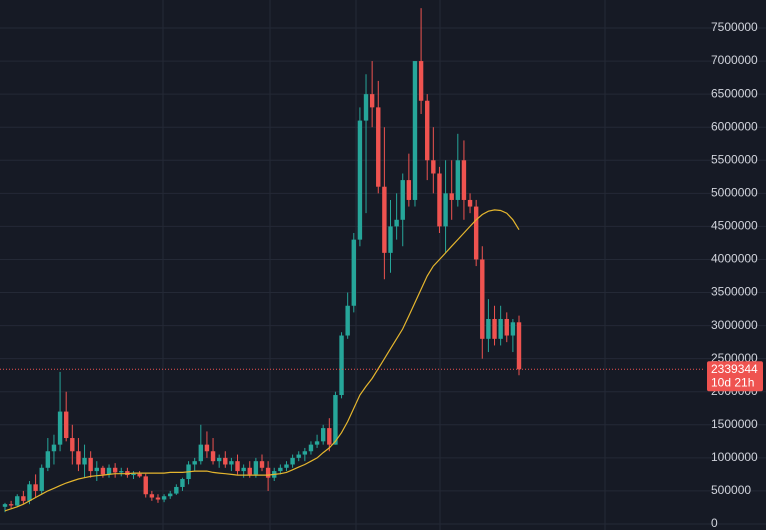  What do you see at coordinates (734, 126) in the screenshot?
I see `y-tick-label: 6000000` at bounding box center [734, 126].